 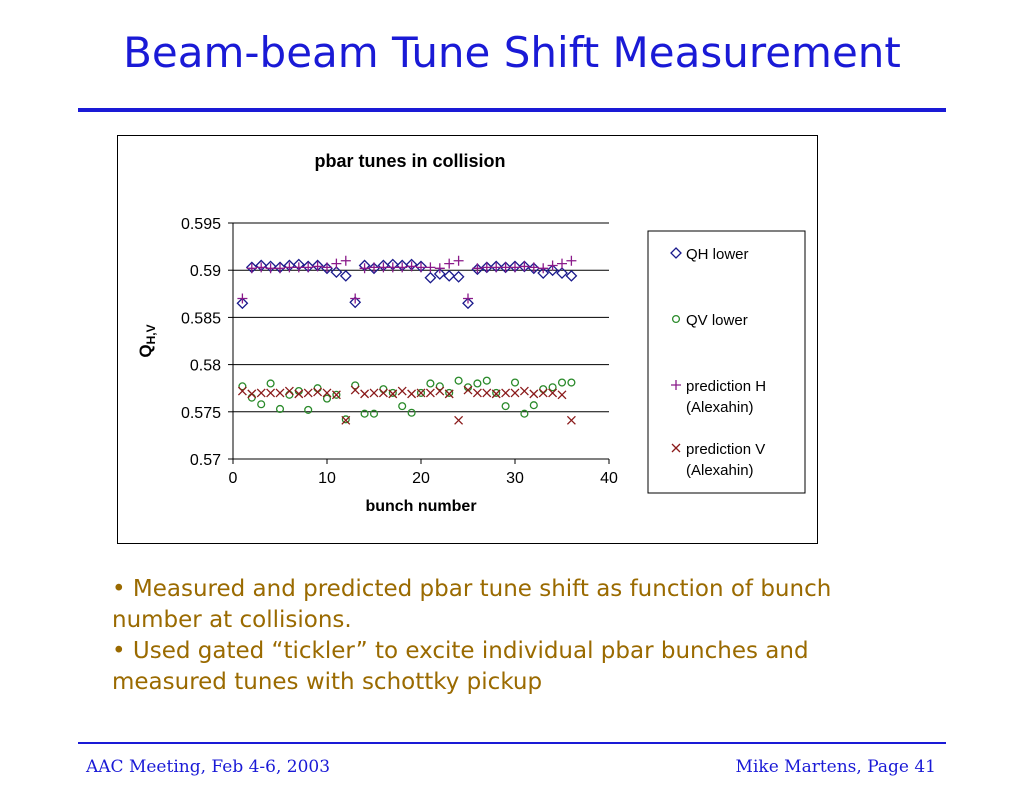 I want to click on y-axis-label: QH,V, so click(x=147, y=340).